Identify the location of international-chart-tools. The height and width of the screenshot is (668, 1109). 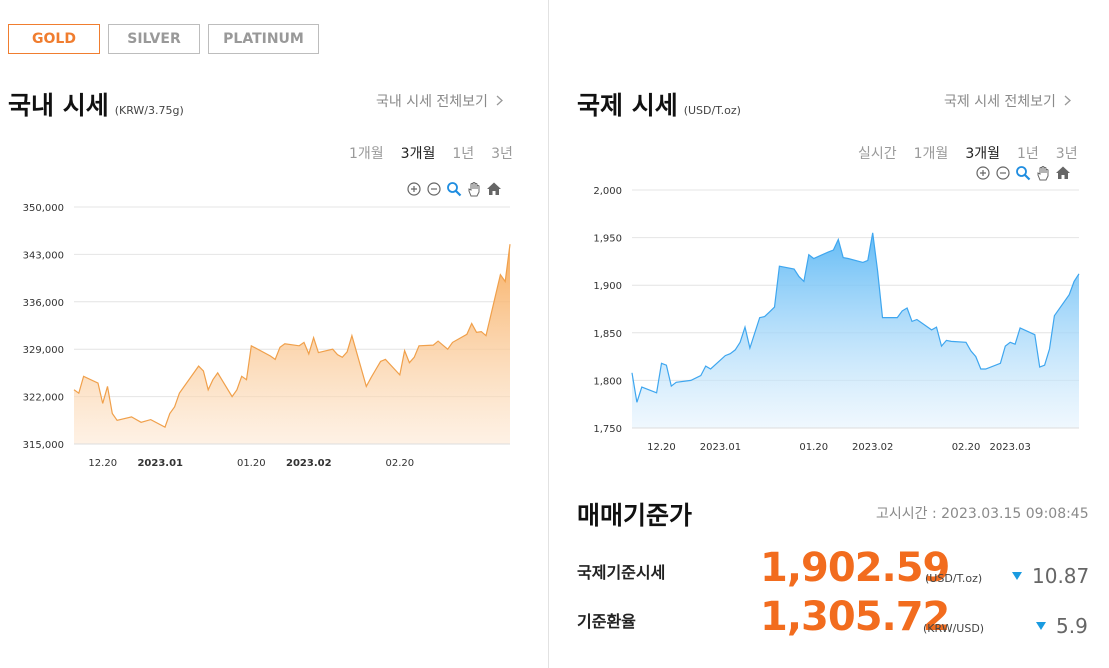
(1023, 173).